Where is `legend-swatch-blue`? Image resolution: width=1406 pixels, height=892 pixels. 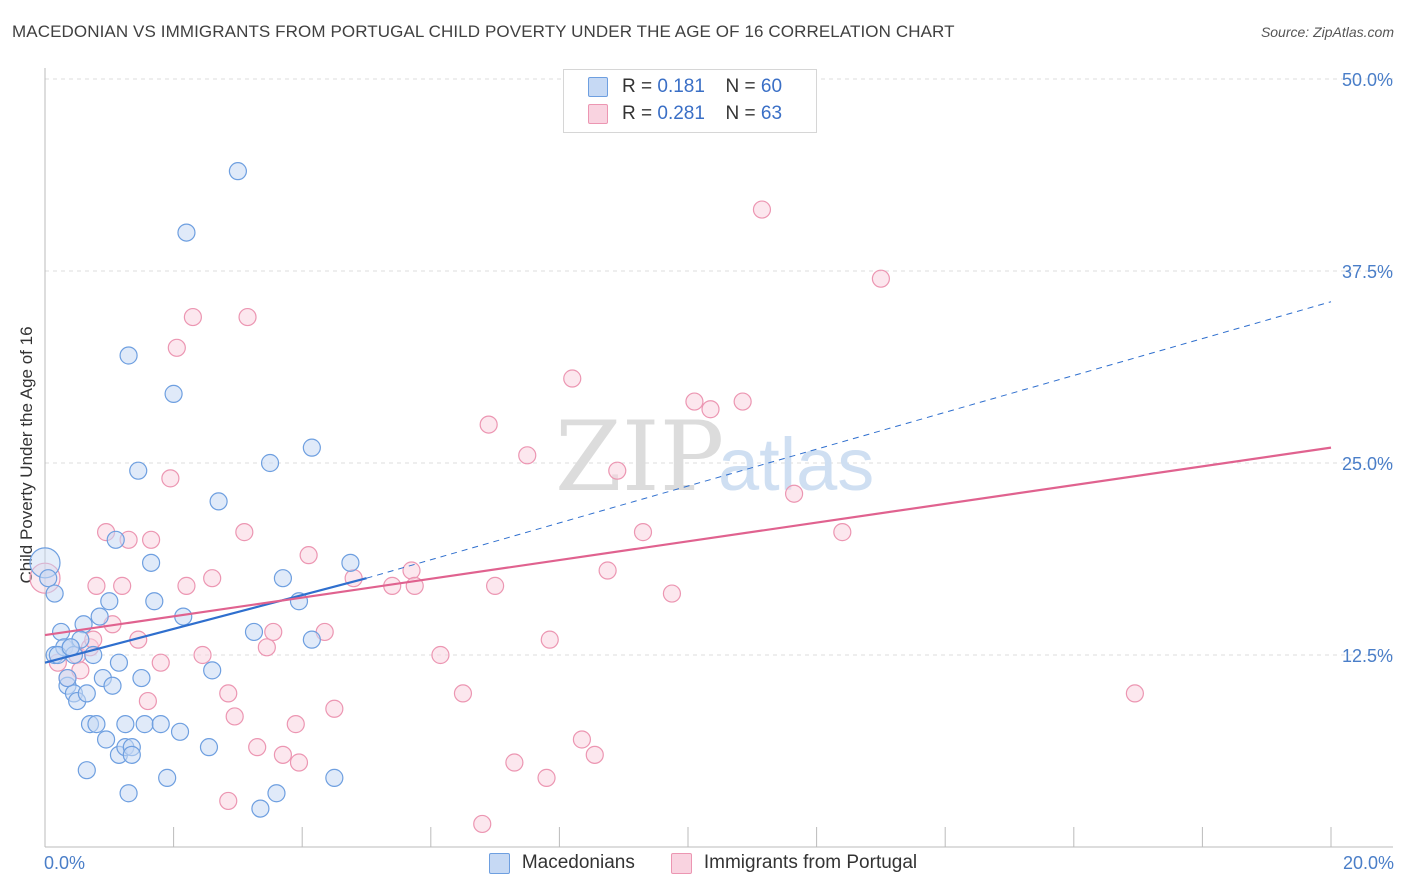 legend-swatch-blue is located at coordinates (598, 87).